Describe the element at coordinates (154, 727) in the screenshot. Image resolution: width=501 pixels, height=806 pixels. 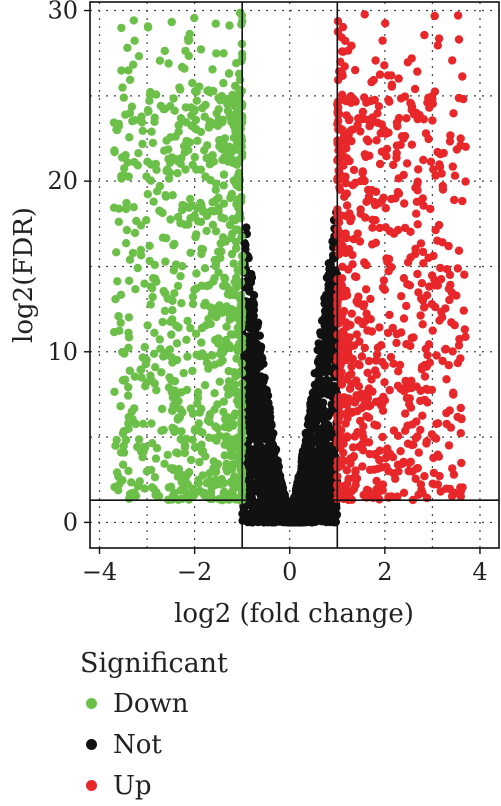
I see `legend: Significant Down Not Up` at that location.